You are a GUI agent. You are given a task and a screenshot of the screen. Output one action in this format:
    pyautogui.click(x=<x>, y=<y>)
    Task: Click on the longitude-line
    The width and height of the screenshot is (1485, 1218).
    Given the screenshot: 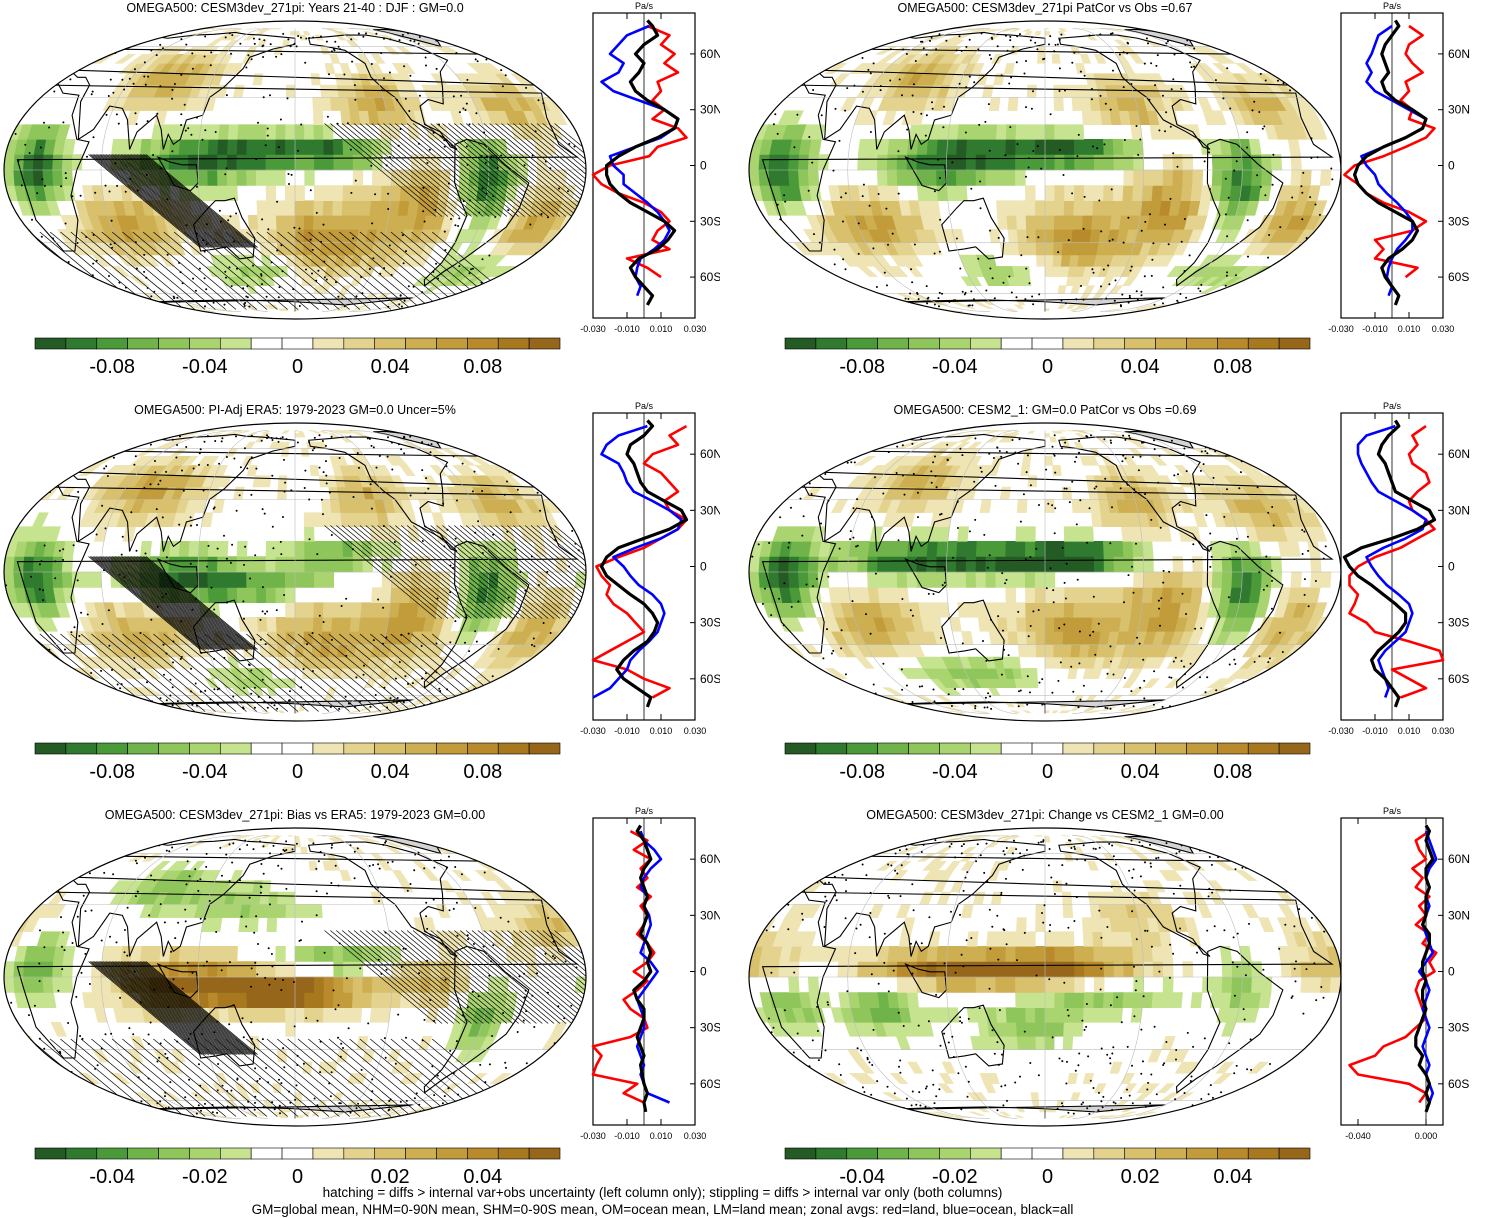 What is the action you would take?
    pyautogui.click(x=1108, y=572)
    